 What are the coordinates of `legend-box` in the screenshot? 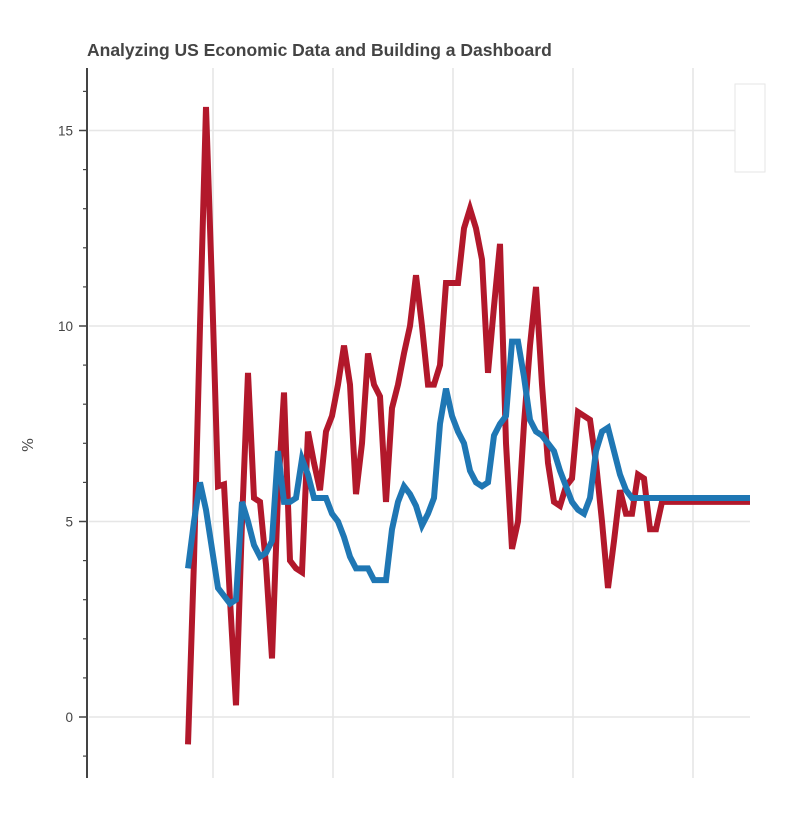 It's located at (750, 128).